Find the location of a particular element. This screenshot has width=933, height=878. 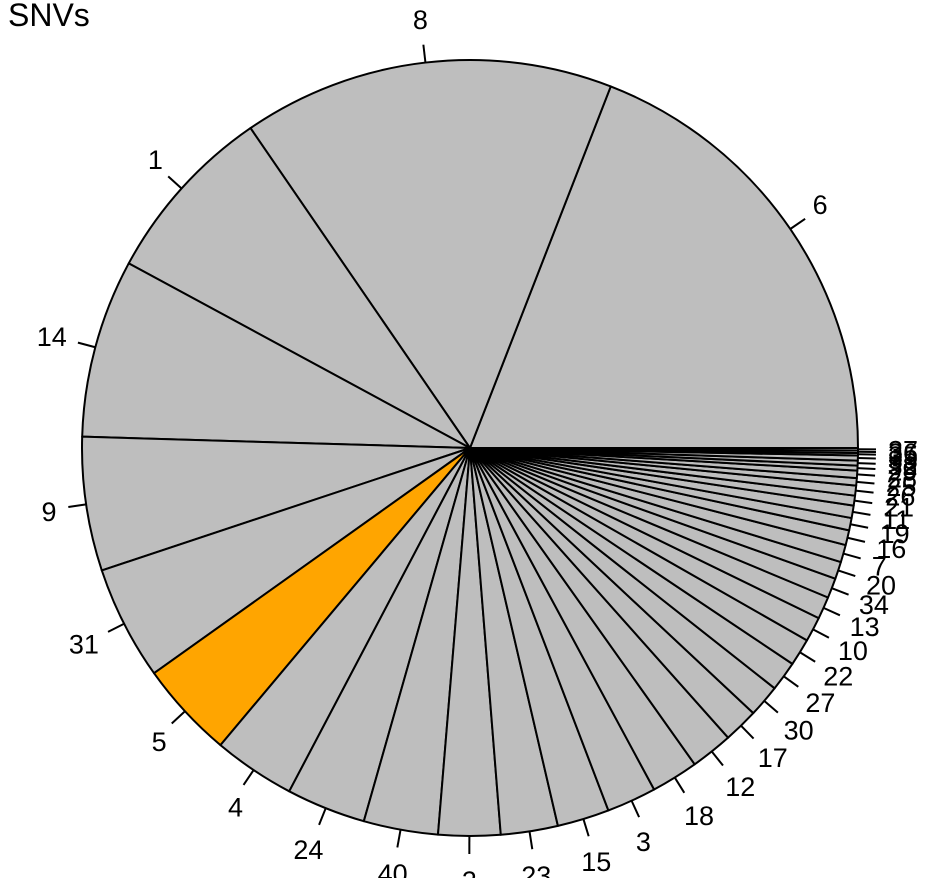

slice-label-3: 3 is located at coordinates (643, 842).